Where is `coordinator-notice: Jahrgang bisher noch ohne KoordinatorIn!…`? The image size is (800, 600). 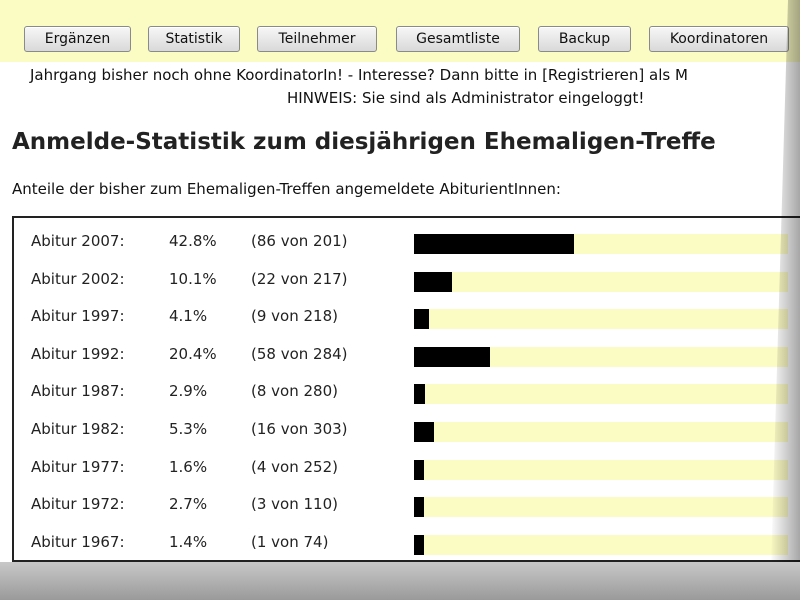 coordinator-notice: Jahrgang bisher noch ohne KoordinatorIn!… is located at coordinates (359, 75).